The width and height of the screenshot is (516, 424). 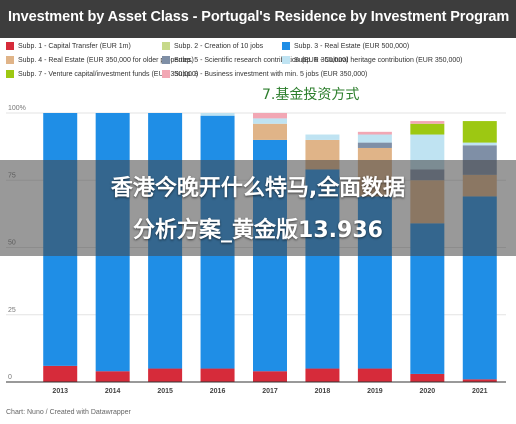 I want to click on legend-label: Subp. 3 - Real Estate (EUR 500,000), so click(x=352, y=46).